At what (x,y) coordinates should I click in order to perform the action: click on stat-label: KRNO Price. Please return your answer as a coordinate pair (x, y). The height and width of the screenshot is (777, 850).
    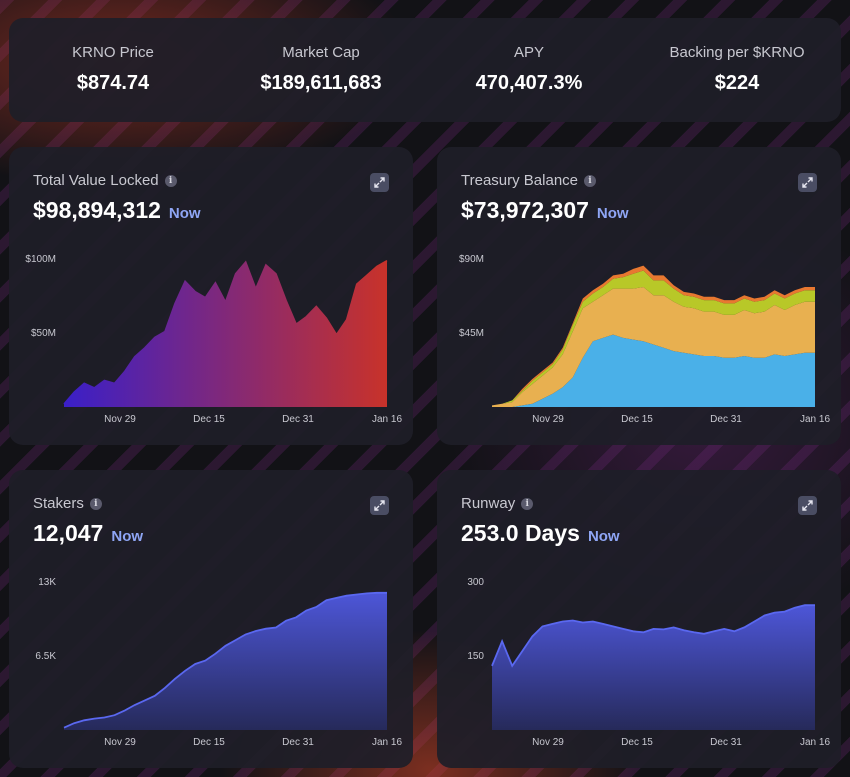
    Looking at the image, I should click on (113, 52).